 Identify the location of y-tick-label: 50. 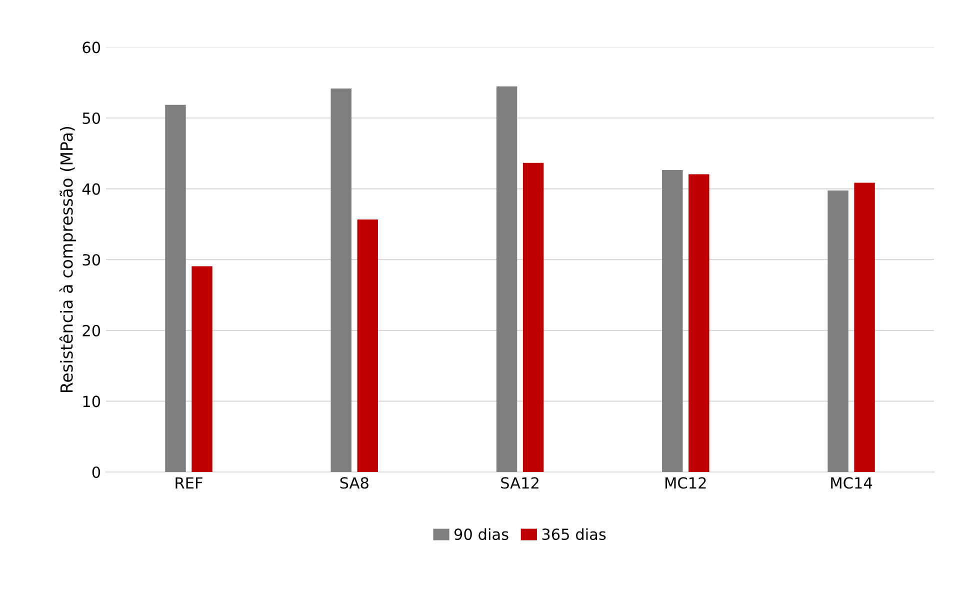
(91, 118).